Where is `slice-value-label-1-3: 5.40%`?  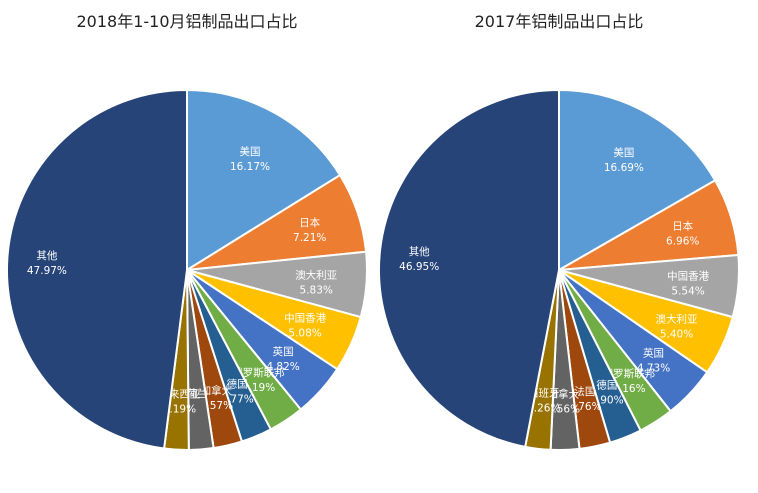 slice-value-label-1-3: 5.40% is located at coordinates (676, 335).